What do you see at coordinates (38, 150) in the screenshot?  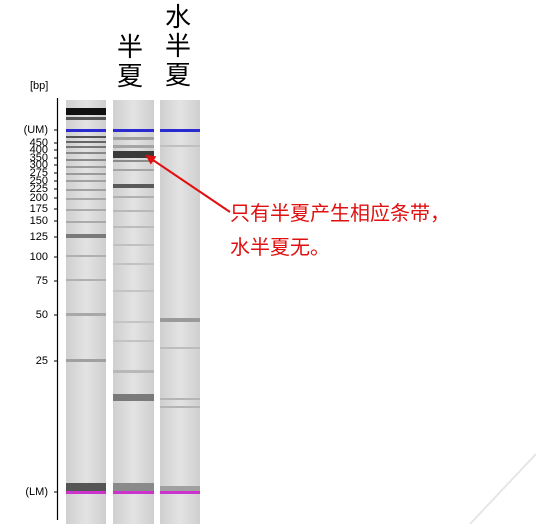 I see `ladder-label-400: 400` at bounding box center [38, 150].